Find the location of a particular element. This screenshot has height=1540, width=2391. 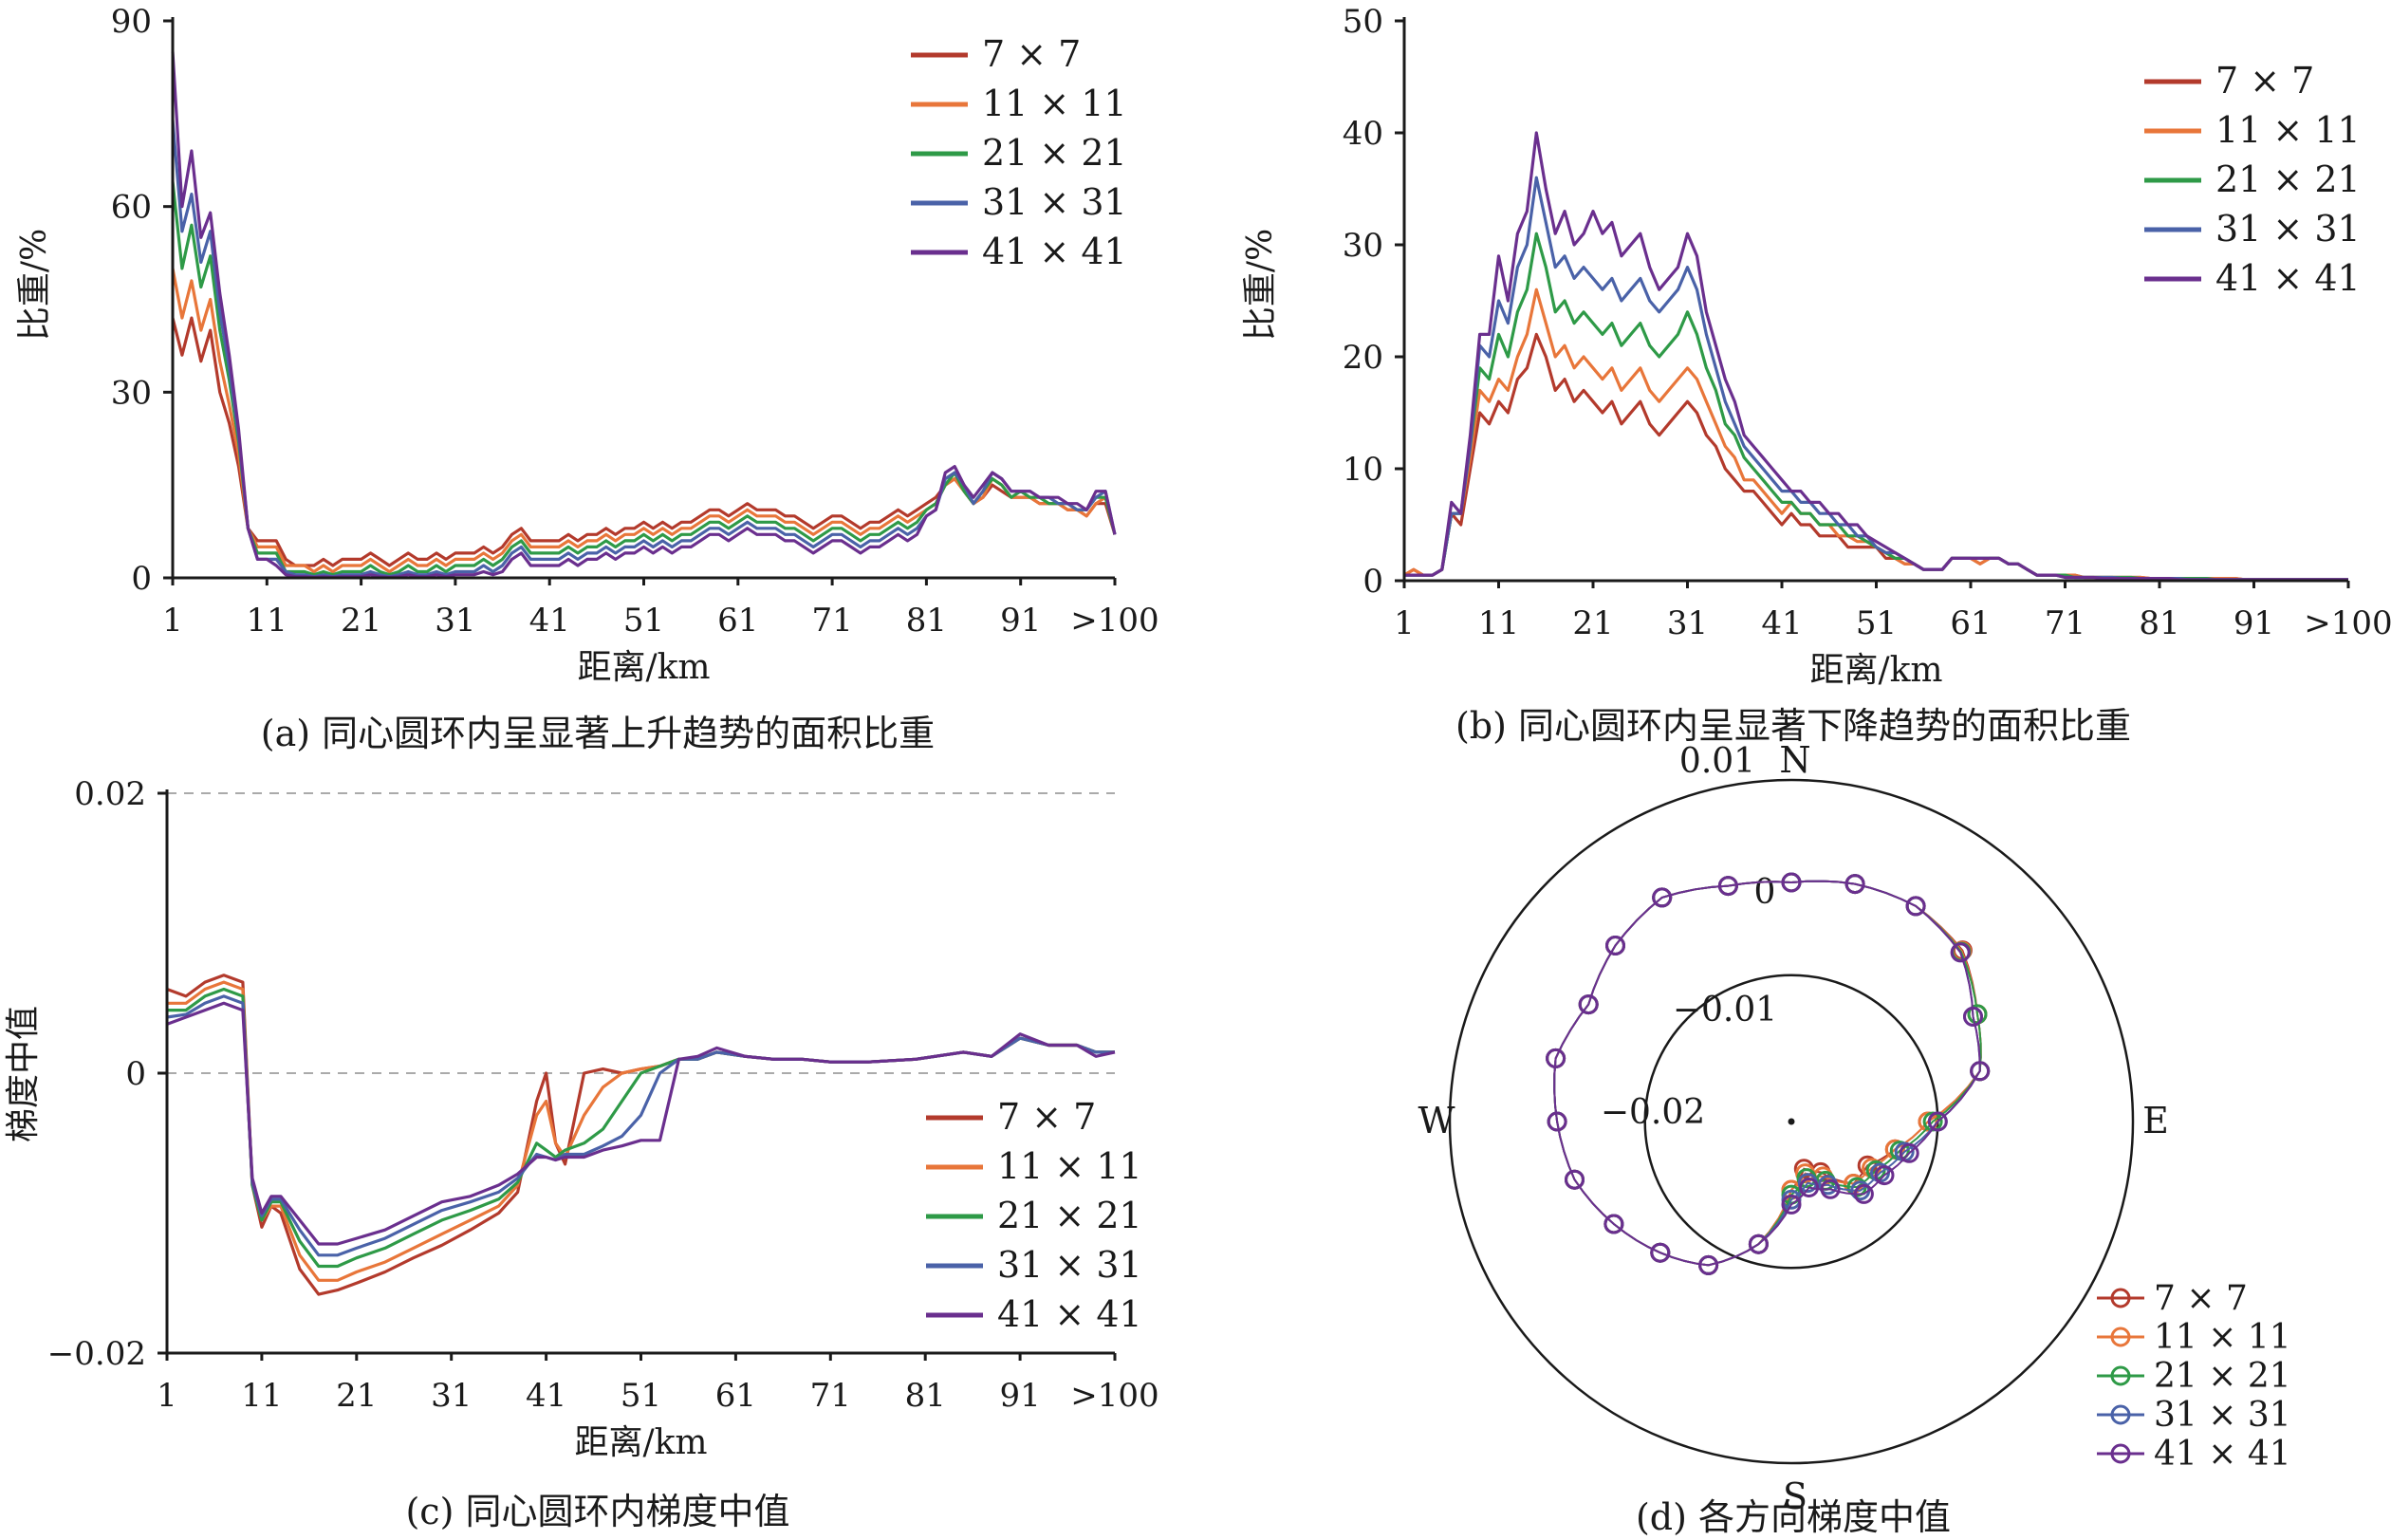

series-line-31x31 is located at coordinates (1876, 379).